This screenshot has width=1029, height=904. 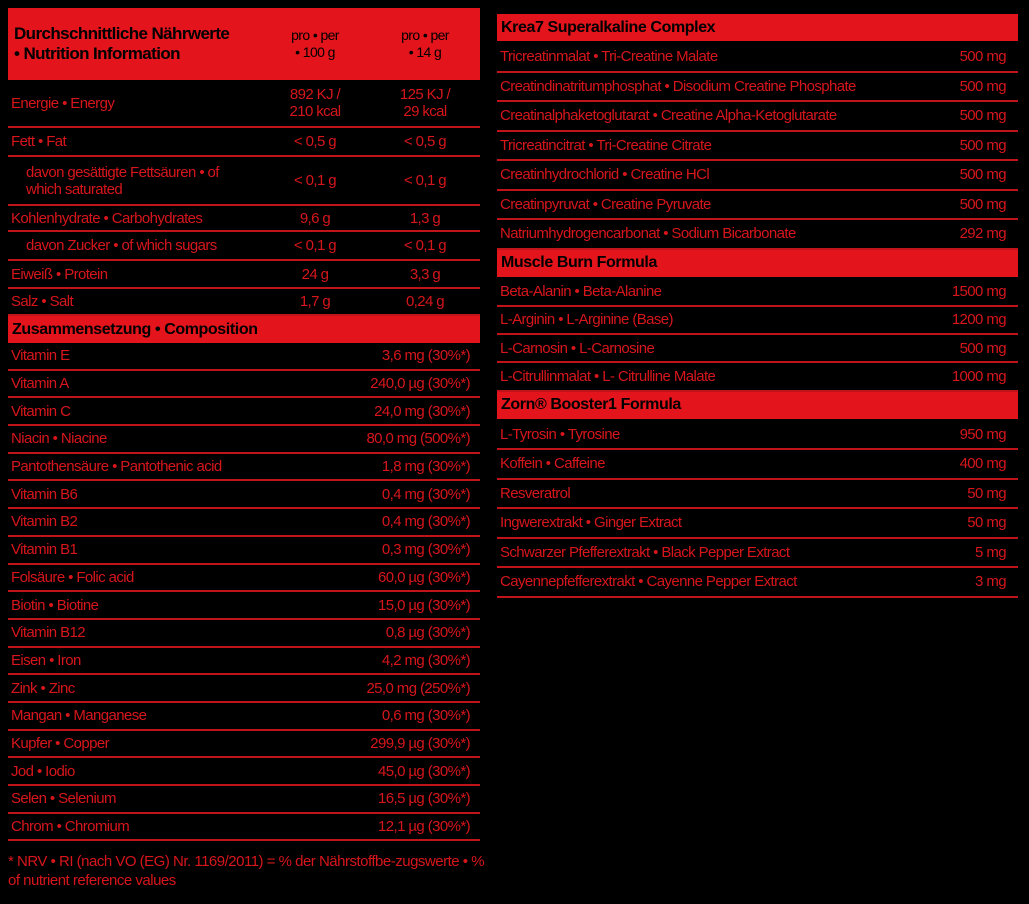 What do you see at coordinates (244, 385) in the screenshot?
I see `composition-row: Vitamin A 240,0 µg (30%*)` at bounding box center [244, 385].